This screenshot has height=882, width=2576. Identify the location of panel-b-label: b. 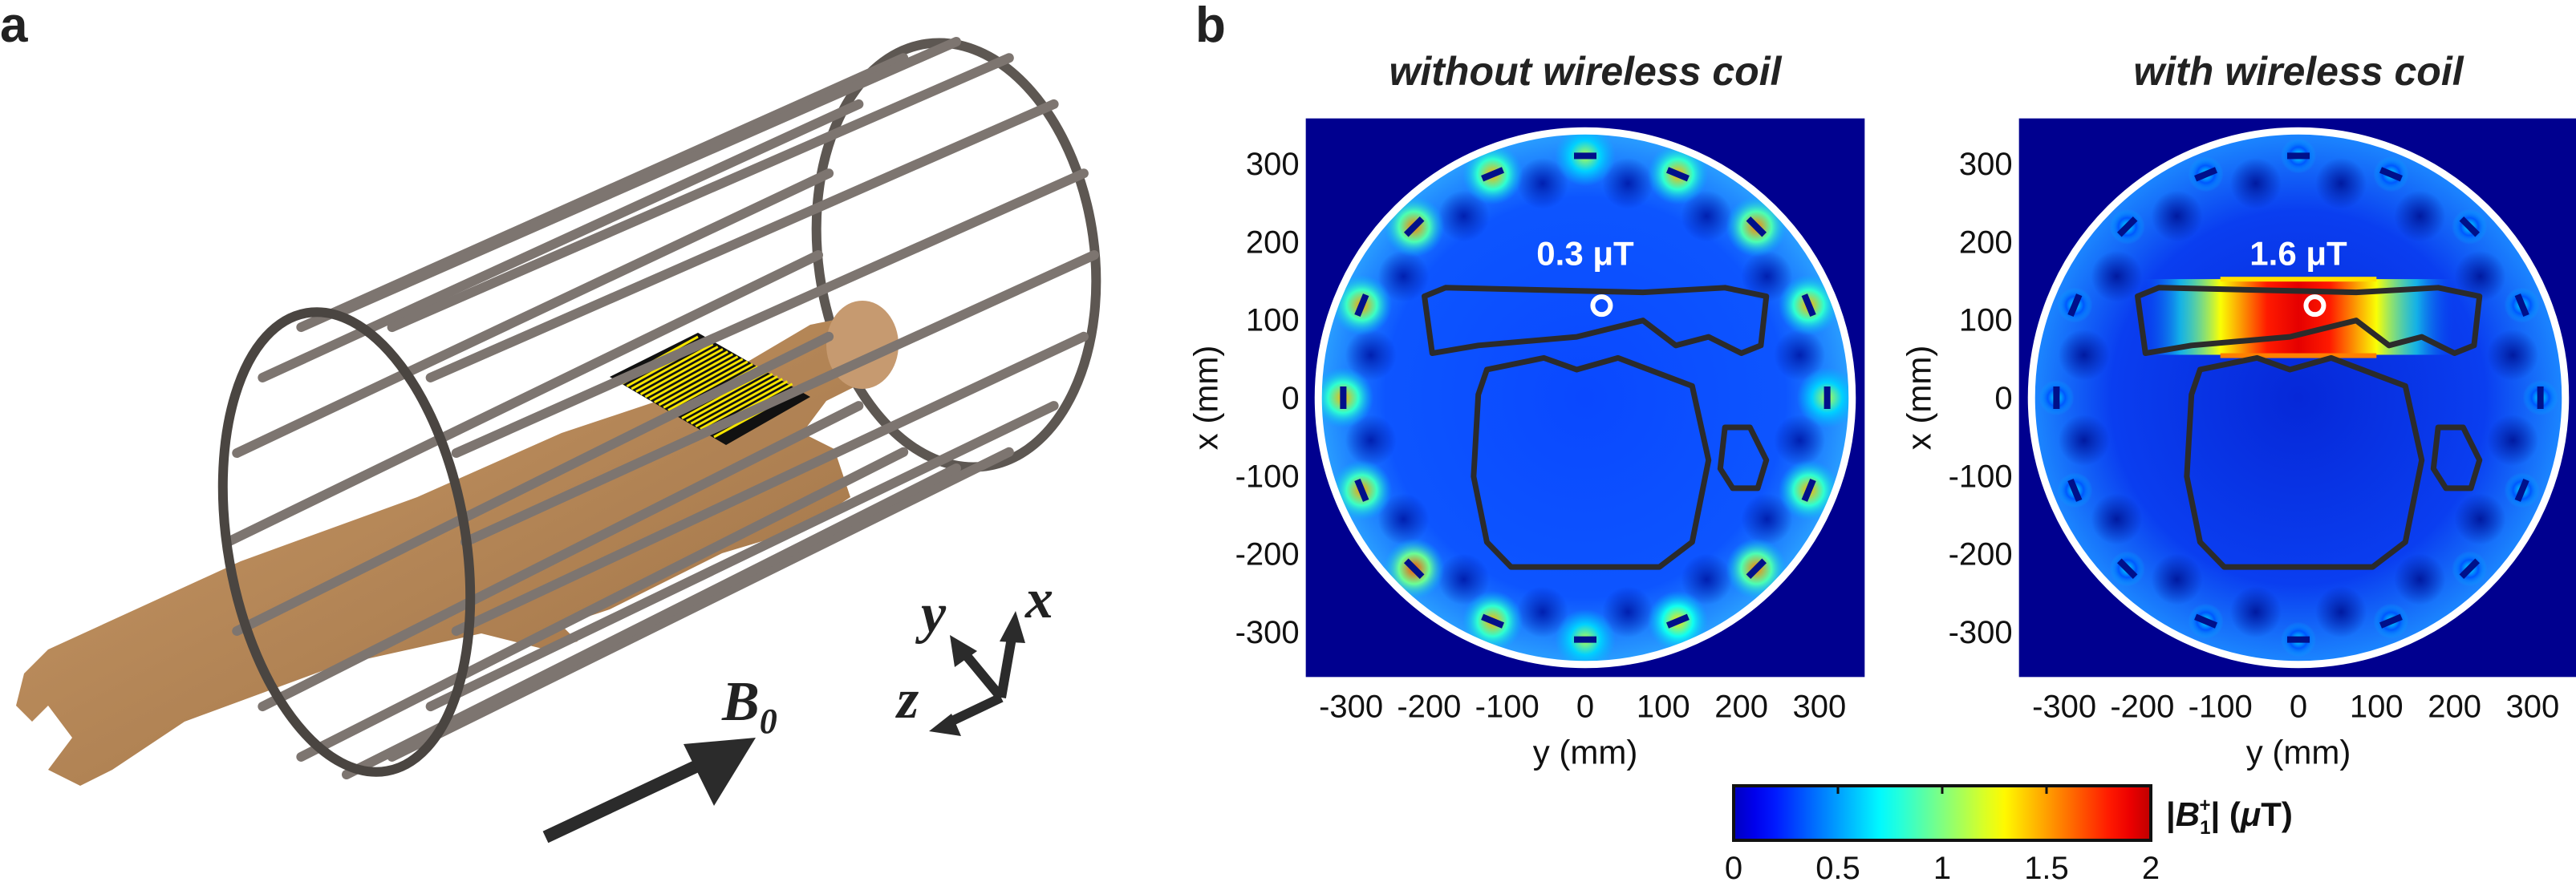
(1210, 26).